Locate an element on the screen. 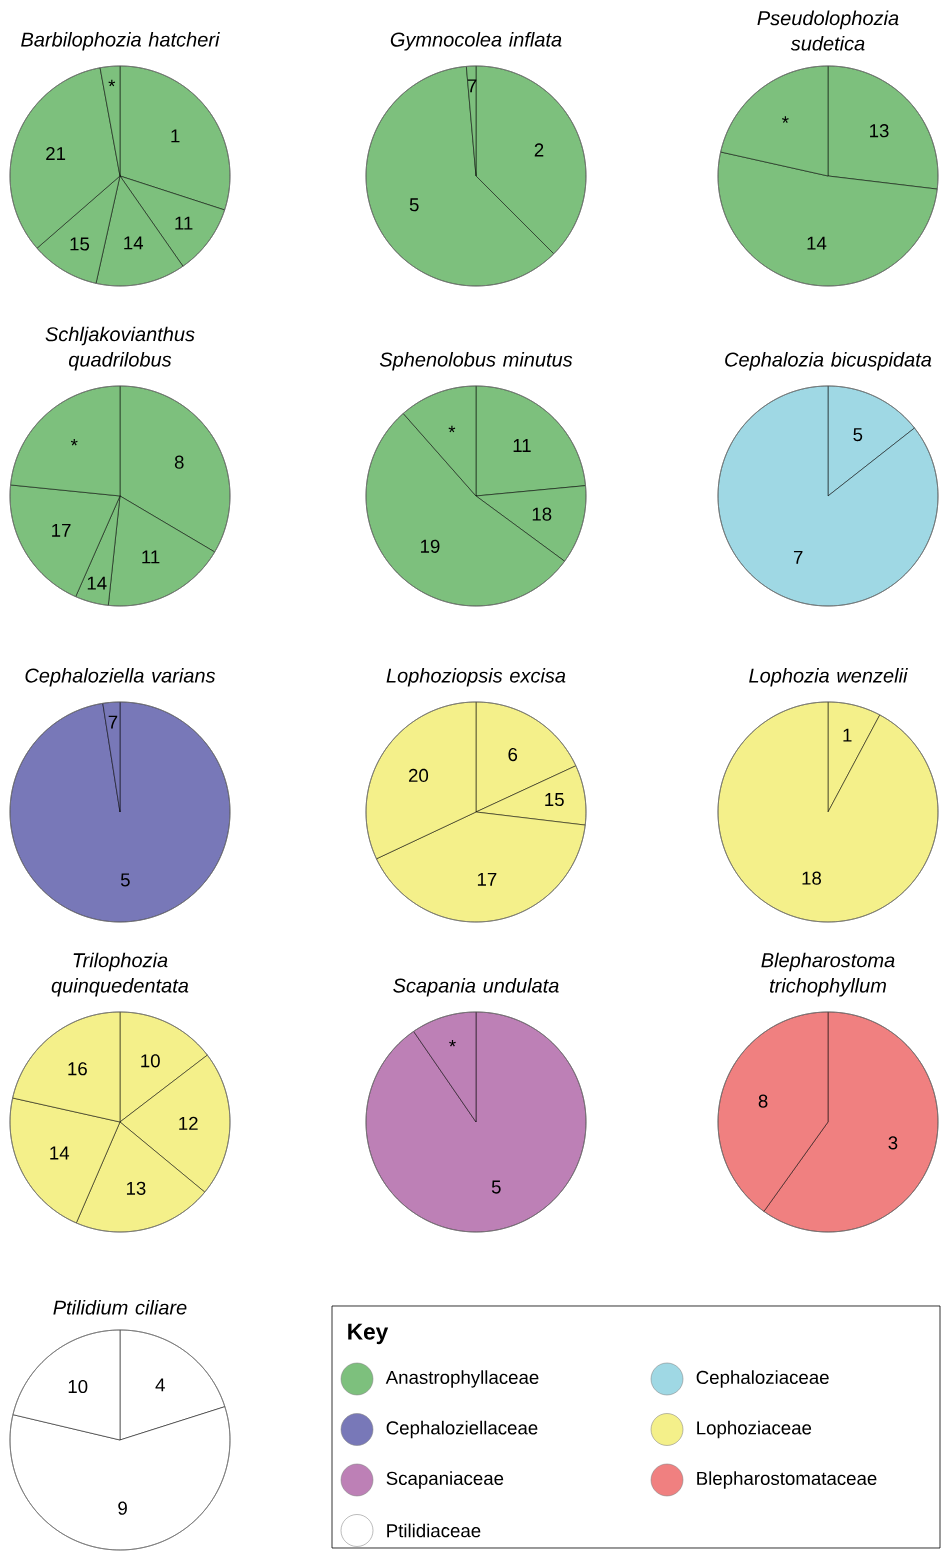  chart-title: Trilophozia quinquedentata is located at coordinates (120, 974).